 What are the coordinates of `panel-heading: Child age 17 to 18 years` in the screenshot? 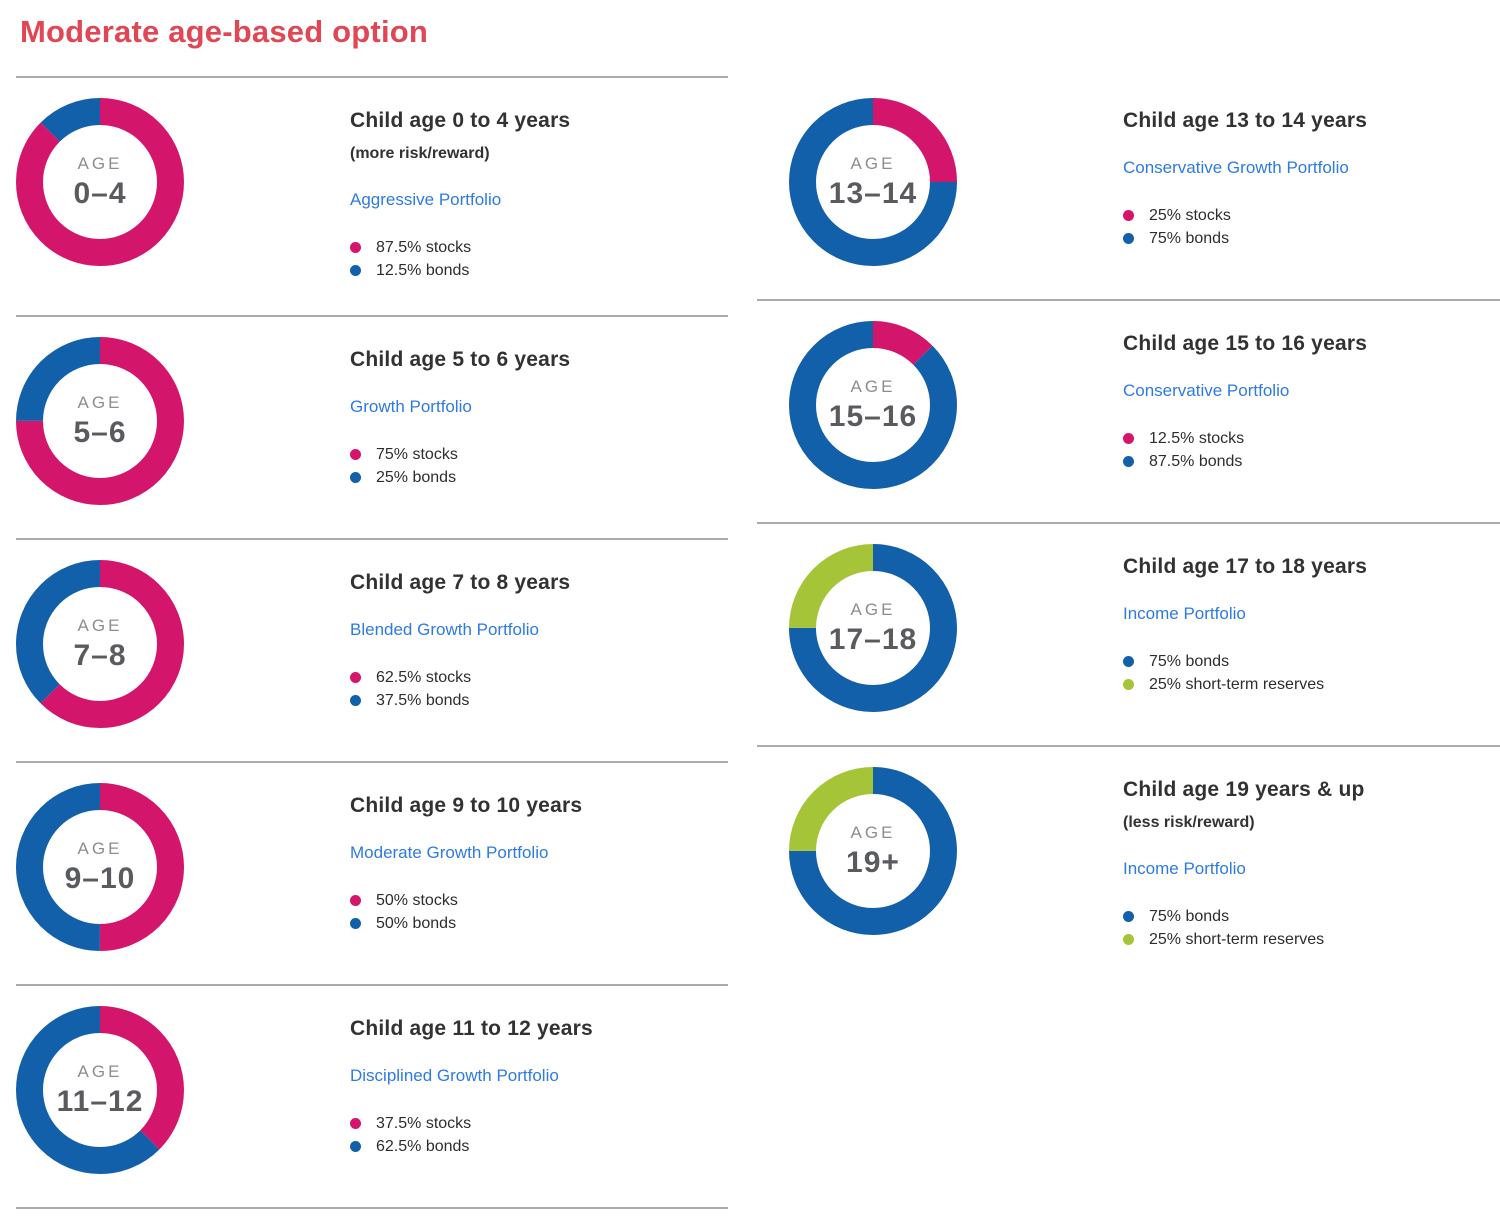 It's located at (1245, 566).